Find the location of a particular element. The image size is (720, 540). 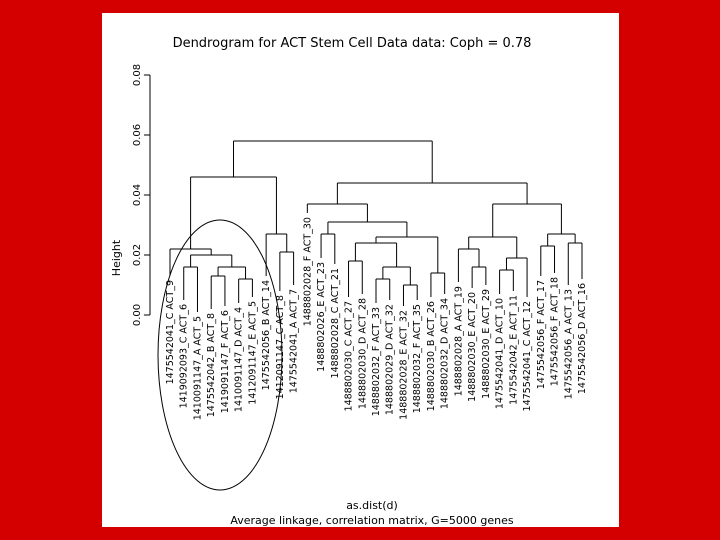

highlight-ellipse is located at coordinates (220, 355).